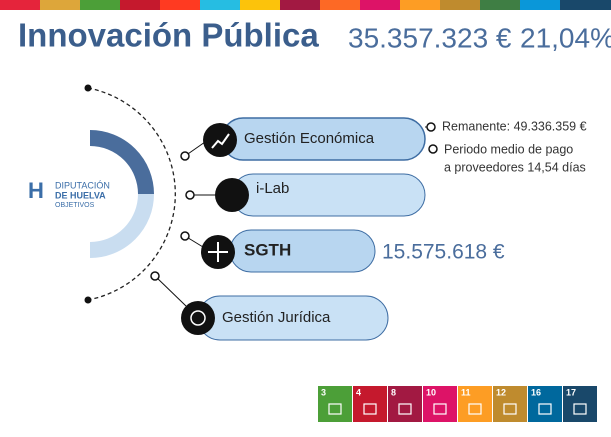 This screenshot has height=437, width=611. Describe the element at coordinates (514, 126) in the screenshot. I see `note: Remanente: 49.336.359 €` at that location.